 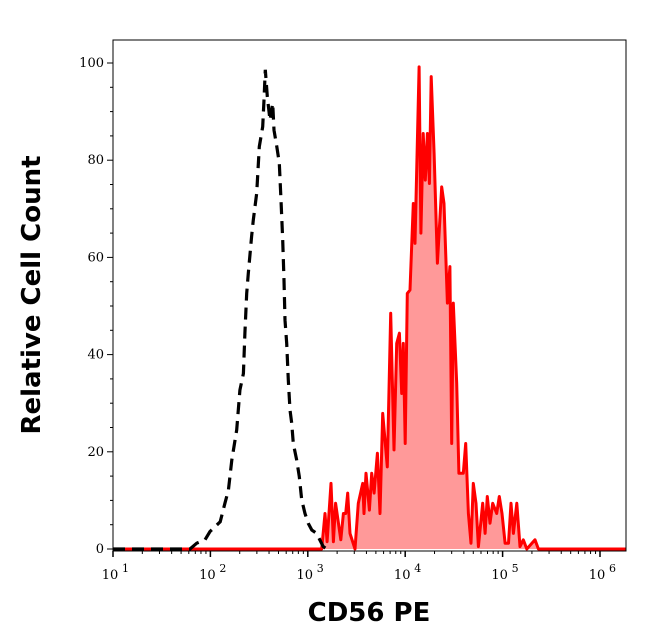 What do you see at coordinates (612, 568) in the screenshot?
I see `x-tick-exponent: 6` at bounding box center [612, 568].